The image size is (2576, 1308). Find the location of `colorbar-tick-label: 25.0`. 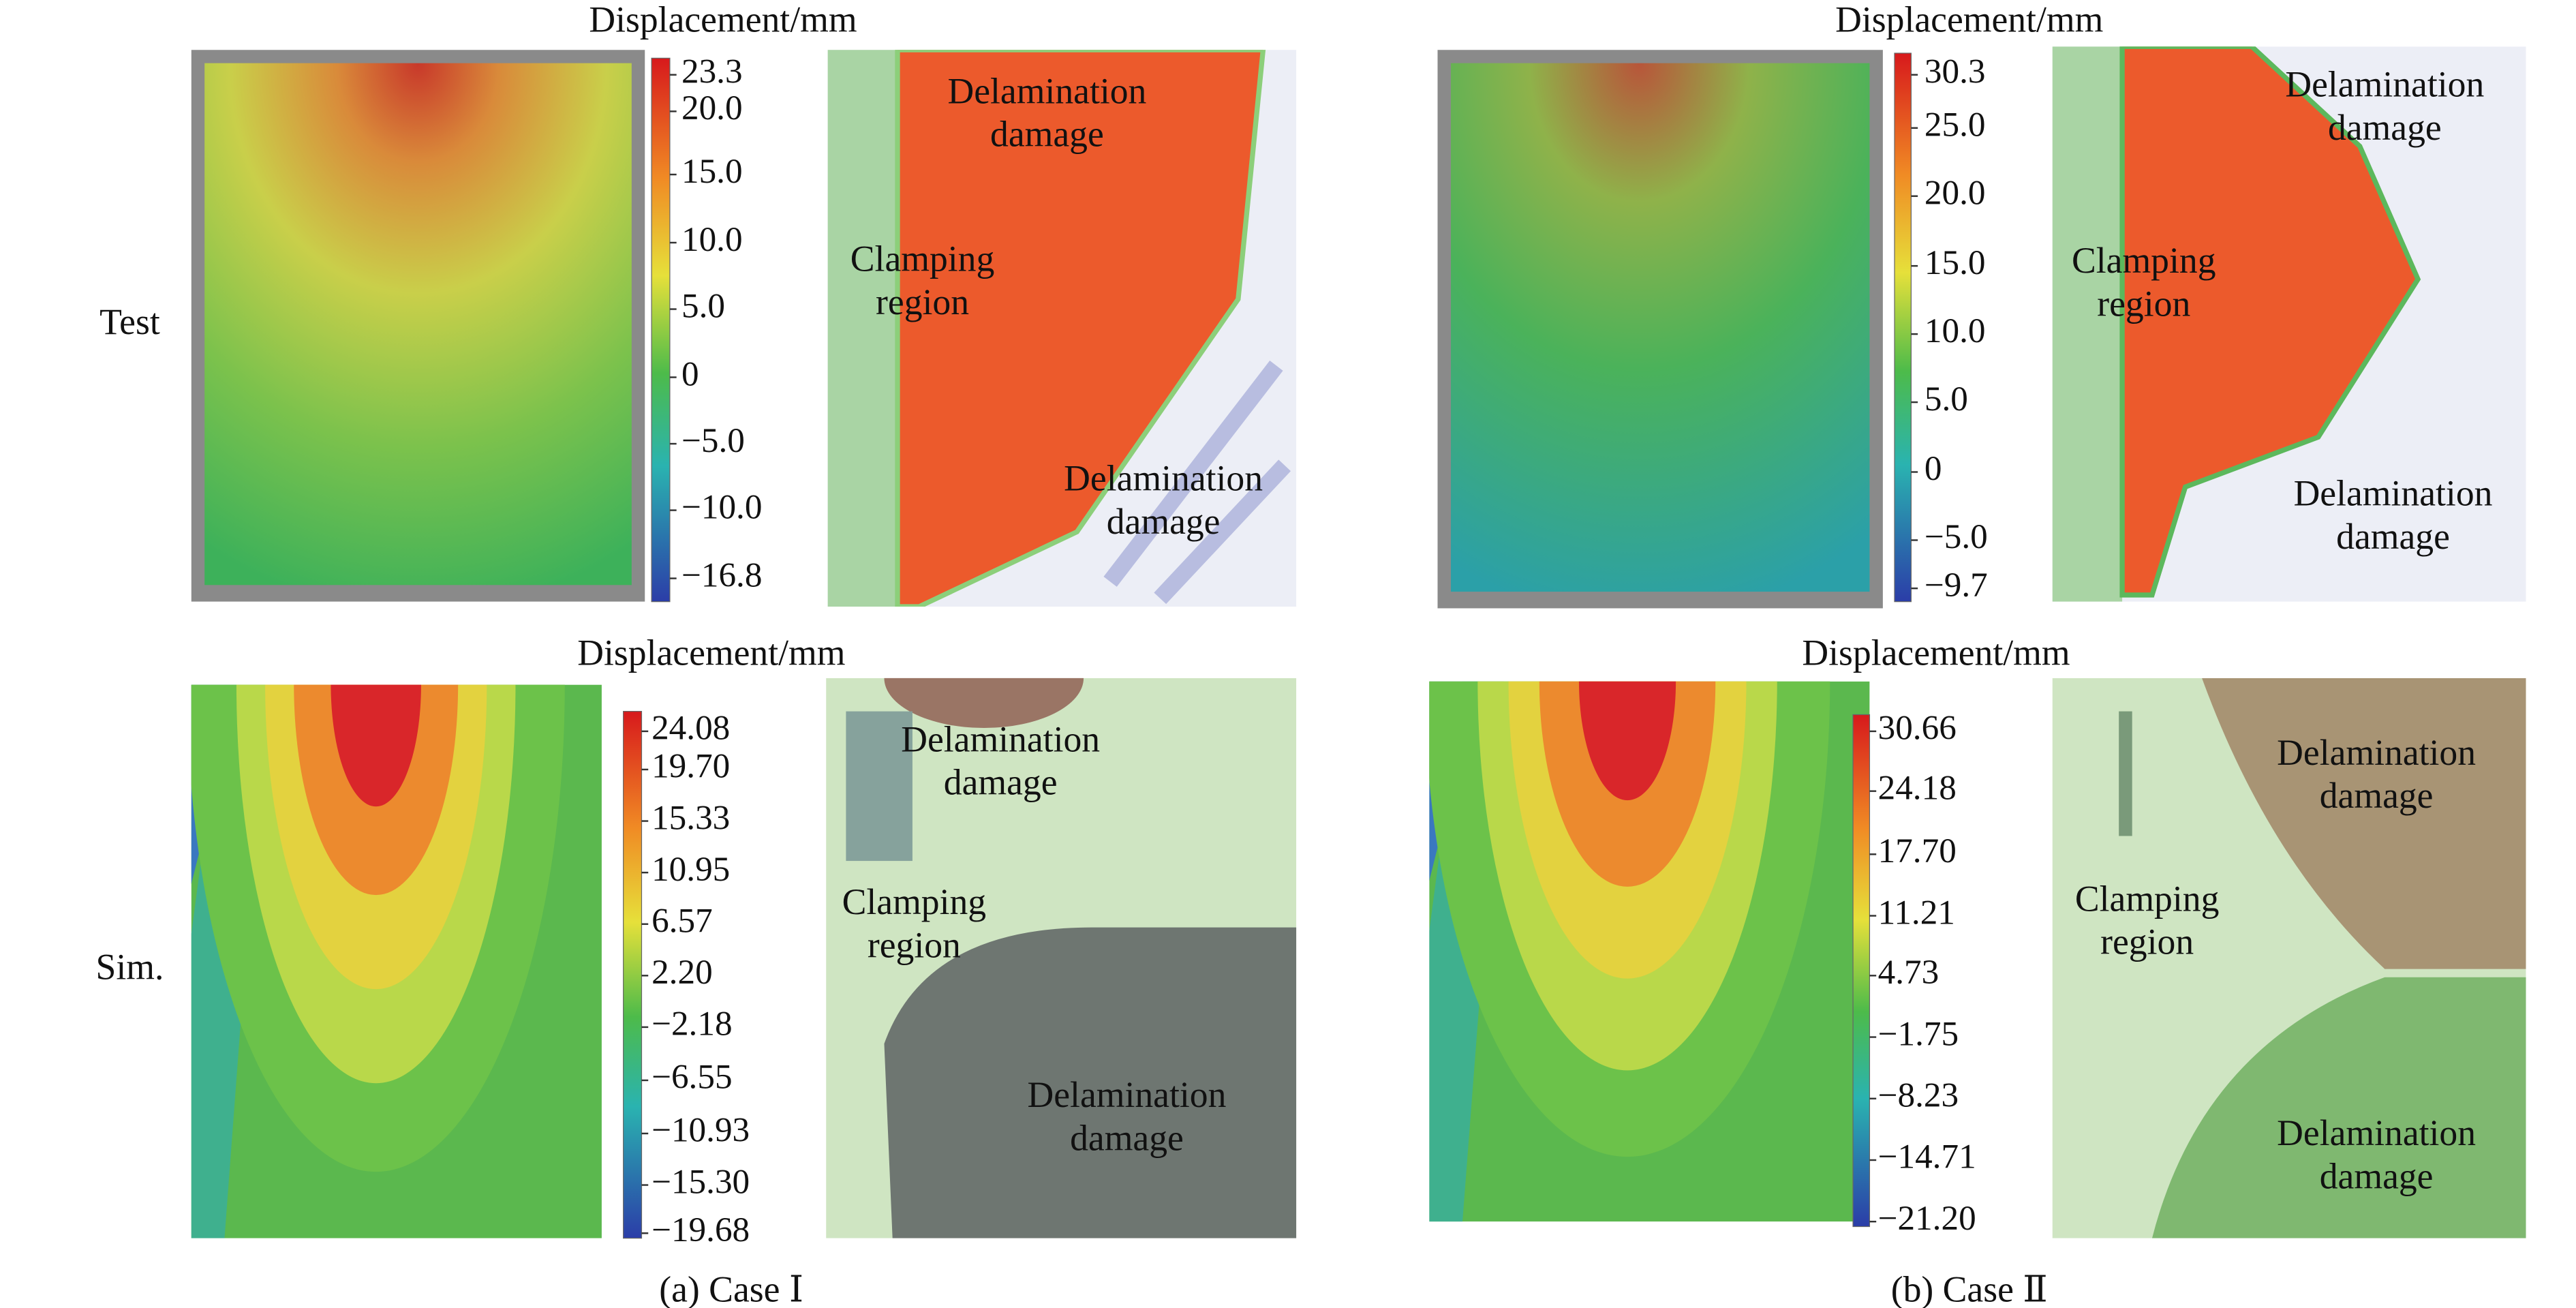

colorbar-tick-label: 25.0 is located at coordinates (1955, 125).